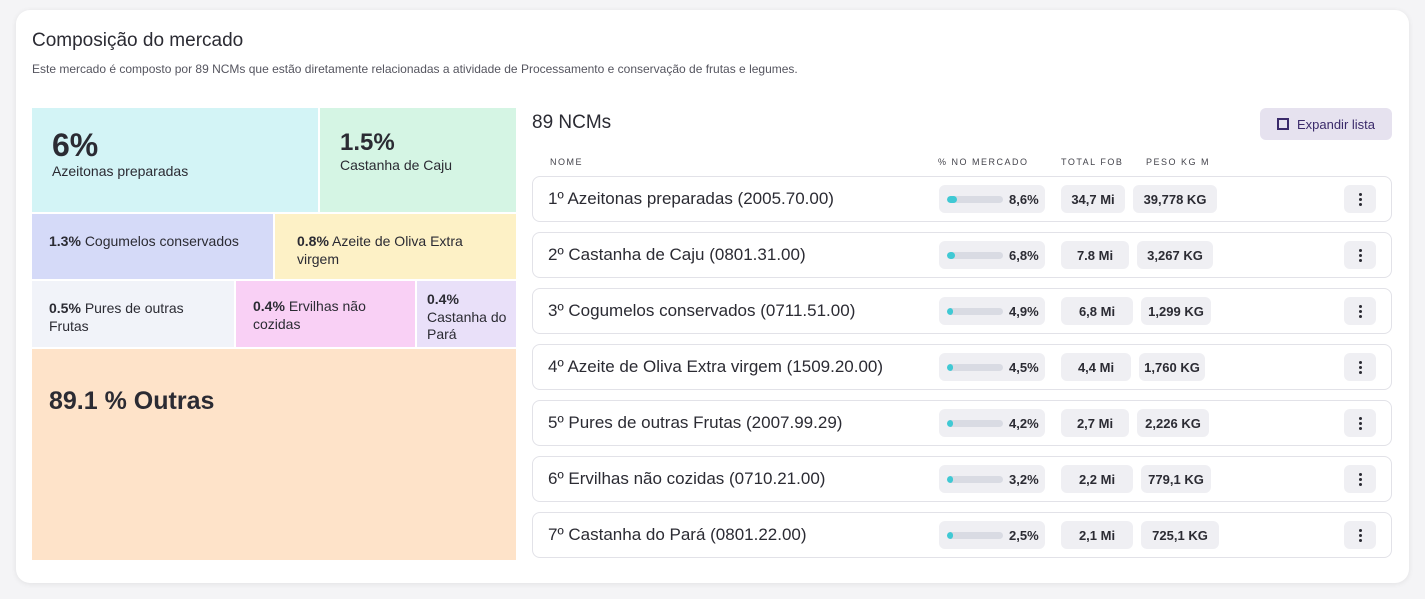 Image resolution: width=1425 pixels, height=599 pixels. What do you see at coordinates (120, 171) in the screenshot?
I see `tile-label: Azeitonas preparadas` at bounding box center [120, 171].